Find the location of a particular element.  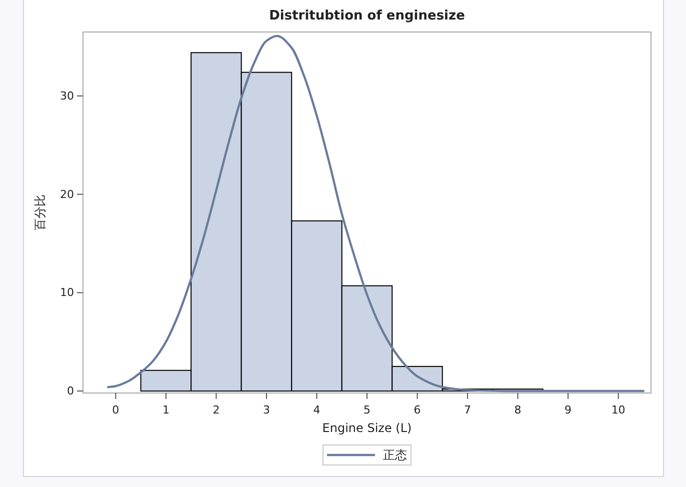

y-tick-label: 10 is located at coordinates (67, 293).